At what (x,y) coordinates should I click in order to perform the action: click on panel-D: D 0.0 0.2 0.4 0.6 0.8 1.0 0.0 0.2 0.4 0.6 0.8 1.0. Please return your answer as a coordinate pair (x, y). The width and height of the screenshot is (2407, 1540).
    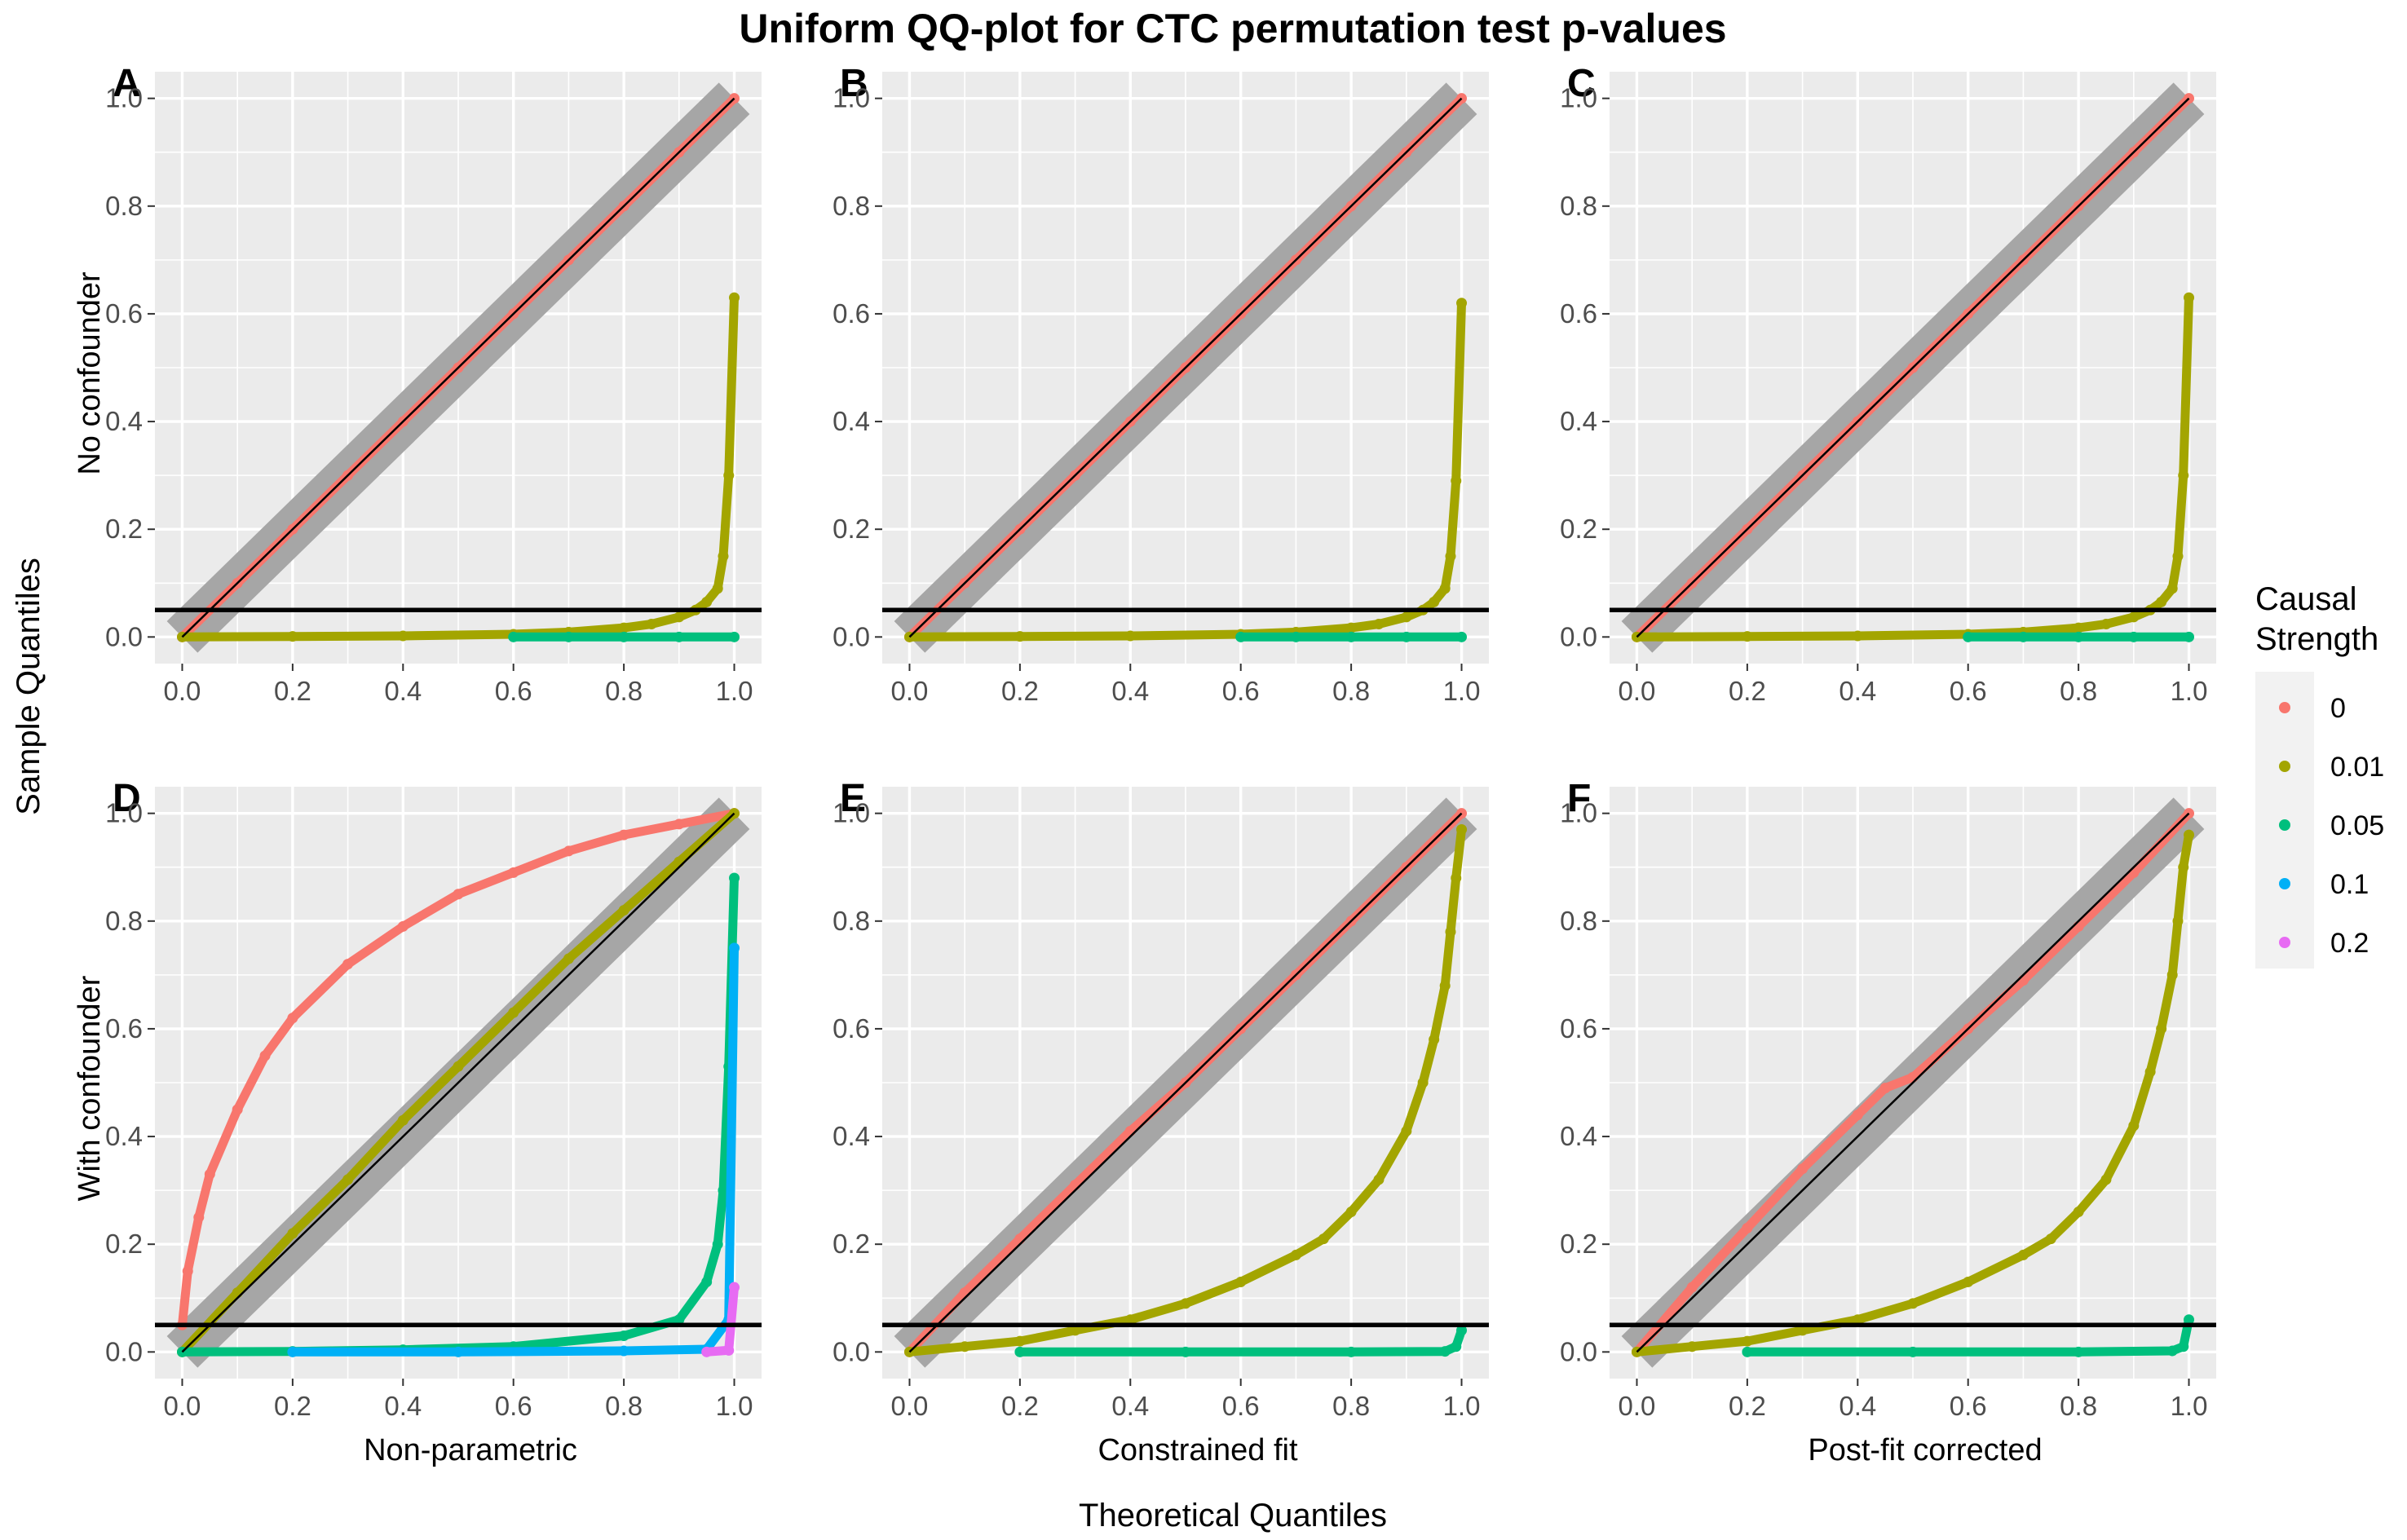
    Looking at the image, I should click on (434, 1099).